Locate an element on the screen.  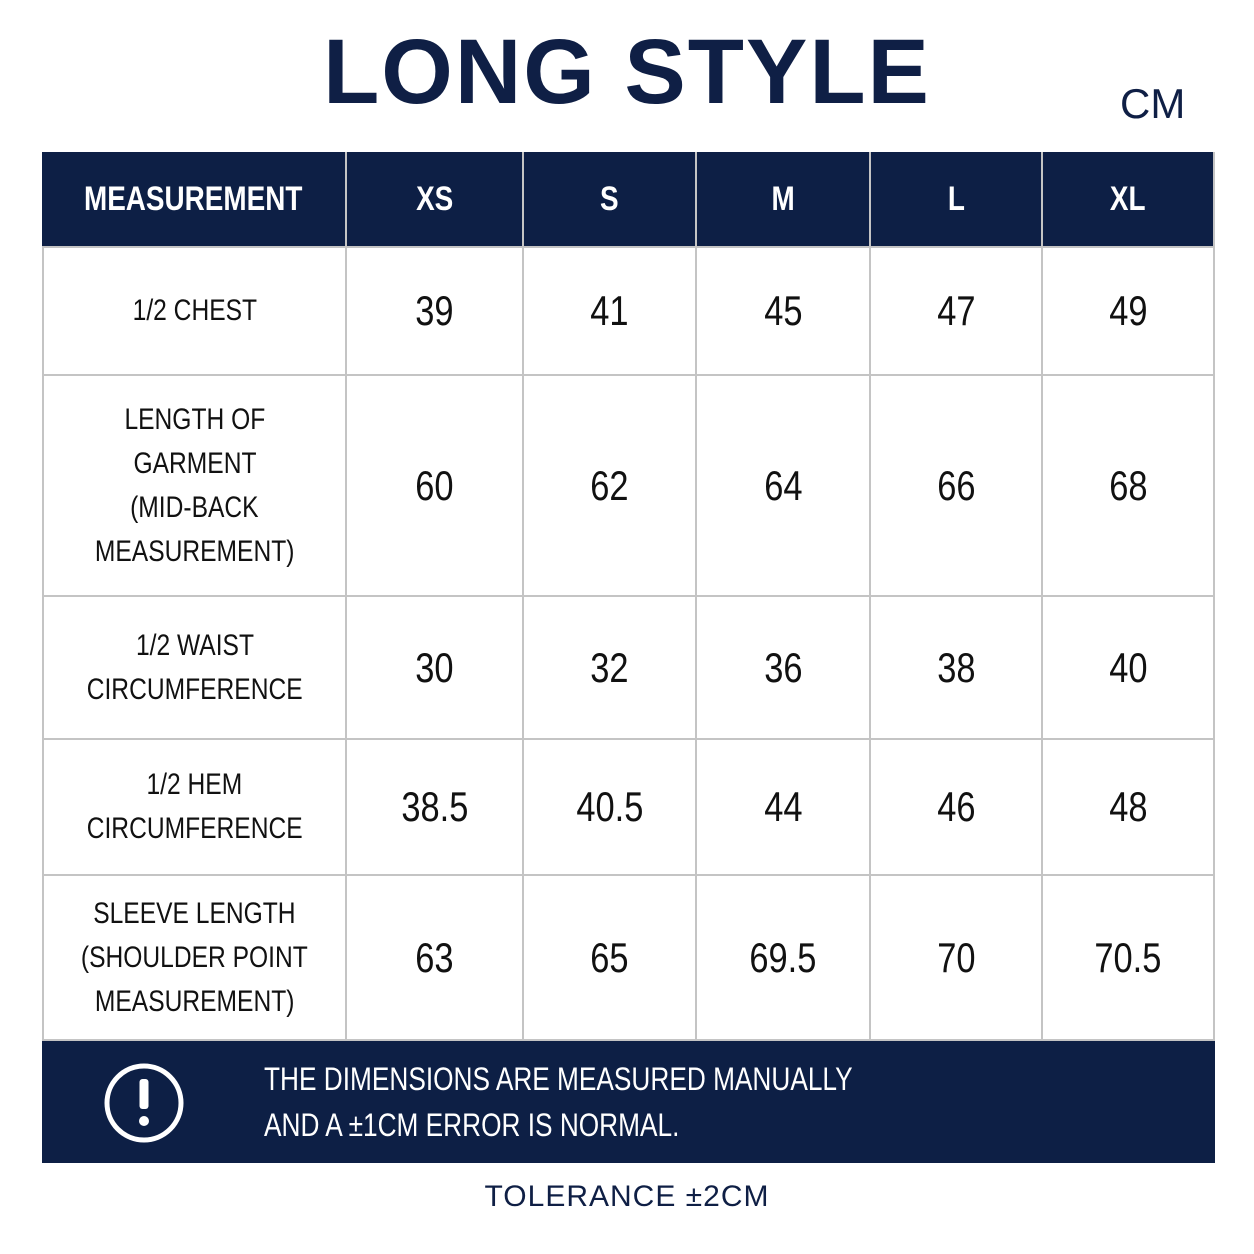
warning-icon is located at coordinates (144, 1103).